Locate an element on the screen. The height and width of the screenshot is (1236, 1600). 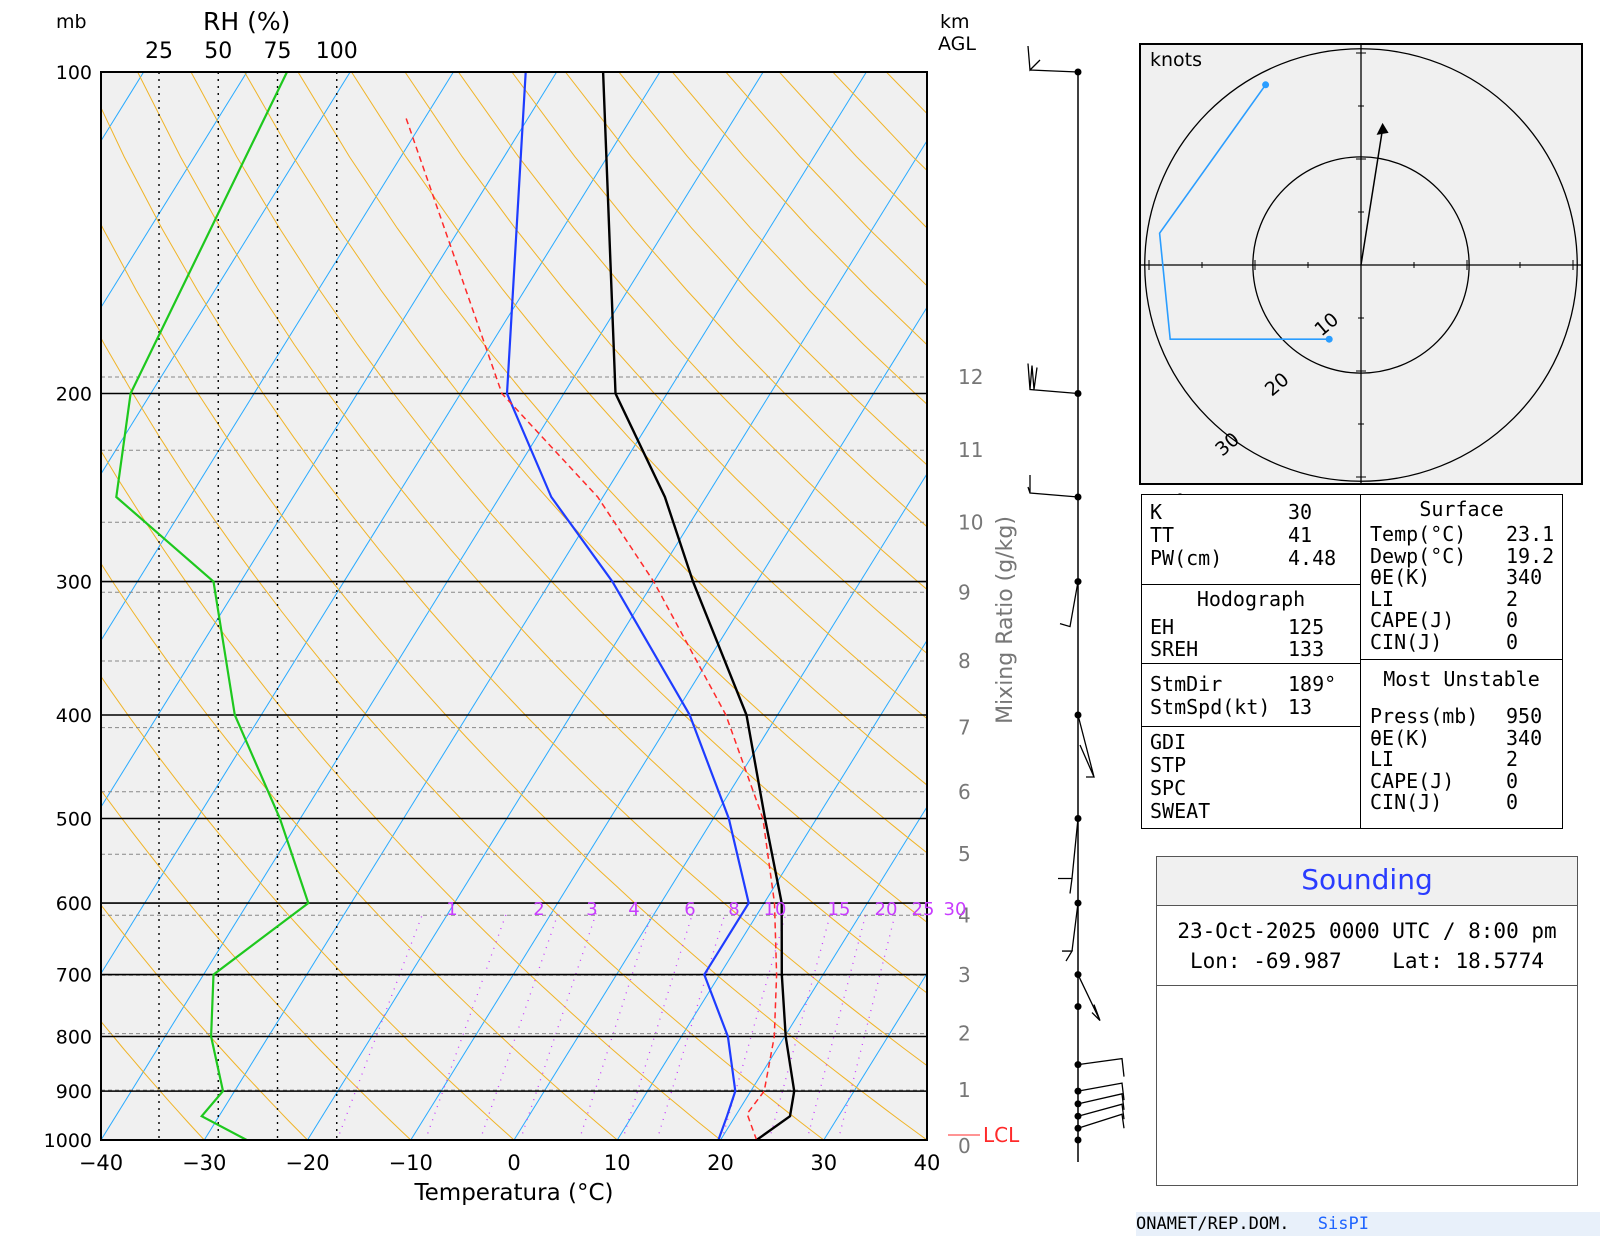
mixing-ratio-axis-label: Mixing Ratio (g/kg) is located at coordinates (1005, 620).